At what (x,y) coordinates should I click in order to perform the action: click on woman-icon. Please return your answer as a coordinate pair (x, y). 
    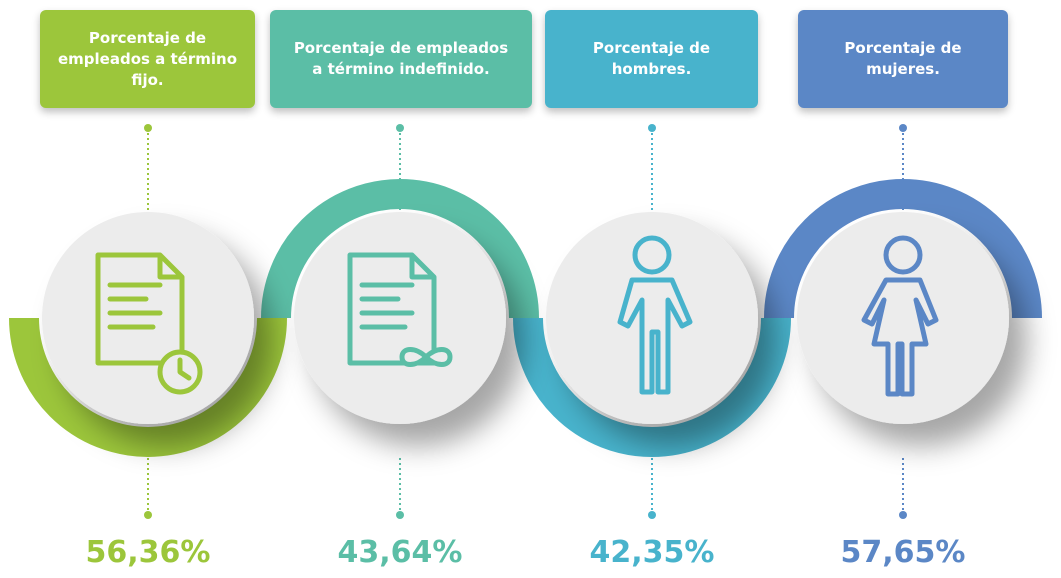
    Looking at the image, I should click on (900, 337).